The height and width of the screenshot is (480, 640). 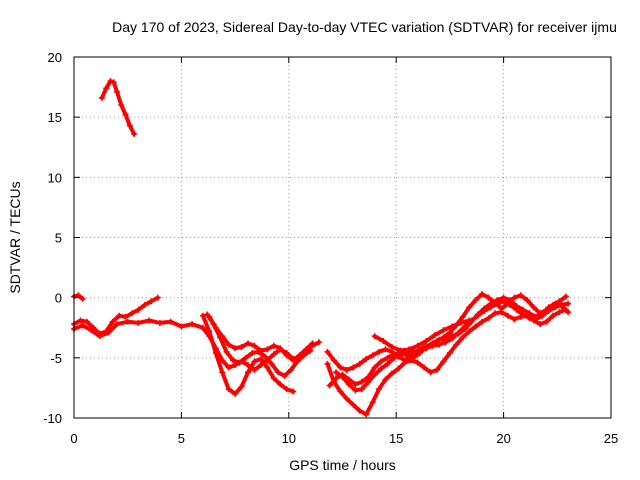 I want to click on y-tick-label: -5, so click(x=56, y=358).